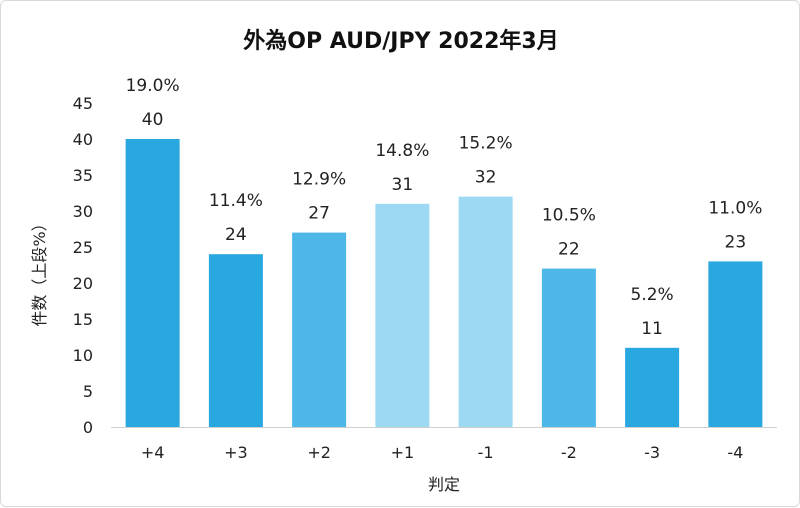  I want to click on y-tick-label: 5, so click(88, 391).